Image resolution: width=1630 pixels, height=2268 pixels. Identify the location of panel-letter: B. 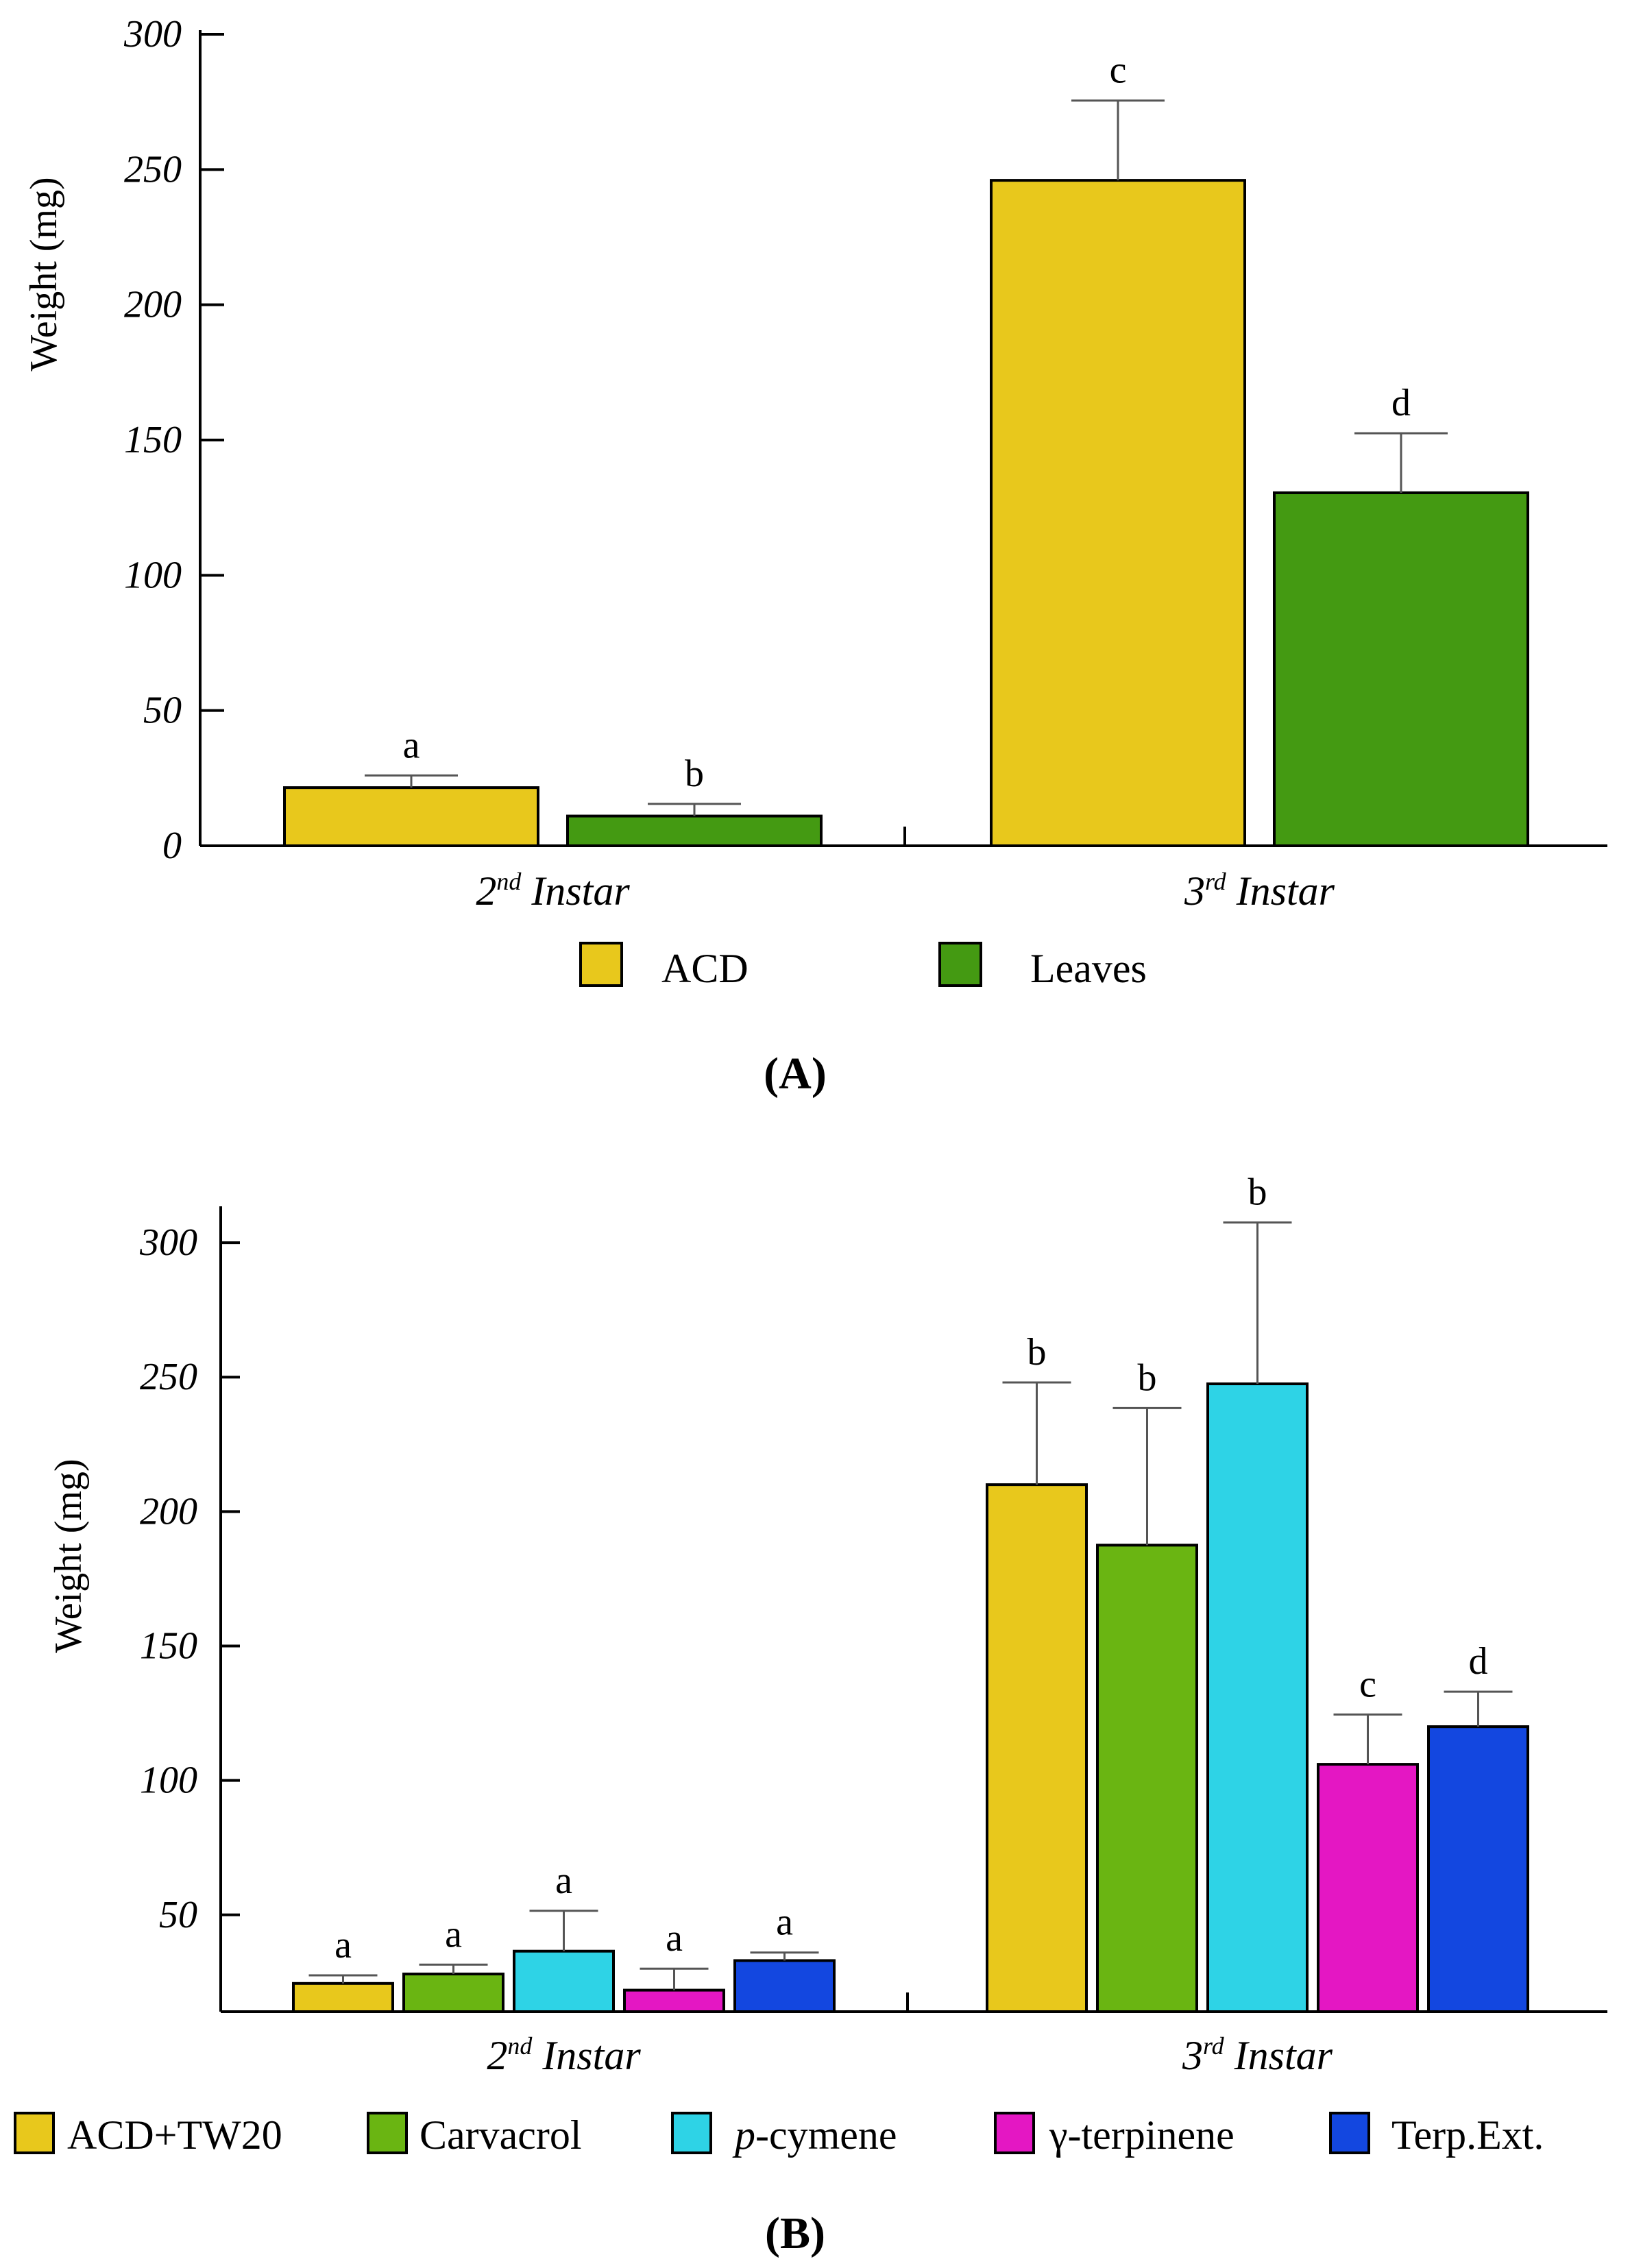
(795, 2233).